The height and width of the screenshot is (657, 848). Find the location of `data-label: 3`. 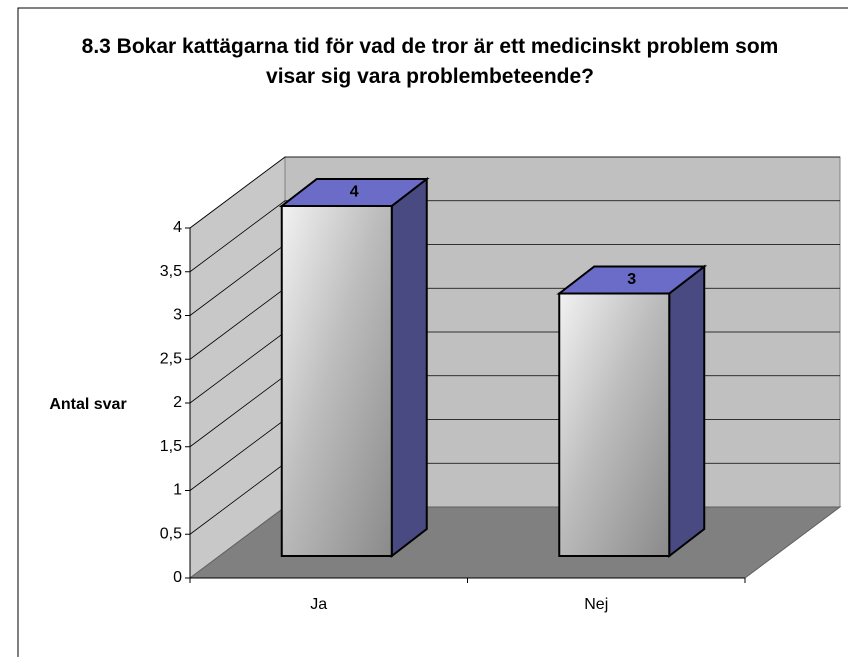

data-label: 3 is located at coordinates (631, 279).